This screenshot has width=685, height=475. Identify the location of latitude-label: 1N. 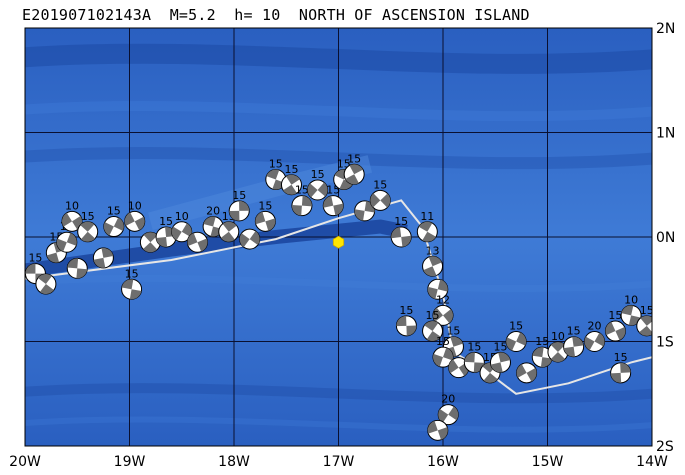
(665, 134).